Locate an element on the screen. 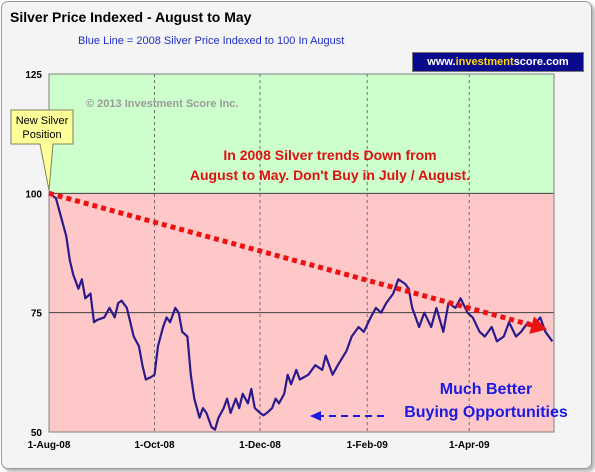 The height and width of the screenshot is (472, 595). y-tick-label: 75 is located at coordinates (37, 314).